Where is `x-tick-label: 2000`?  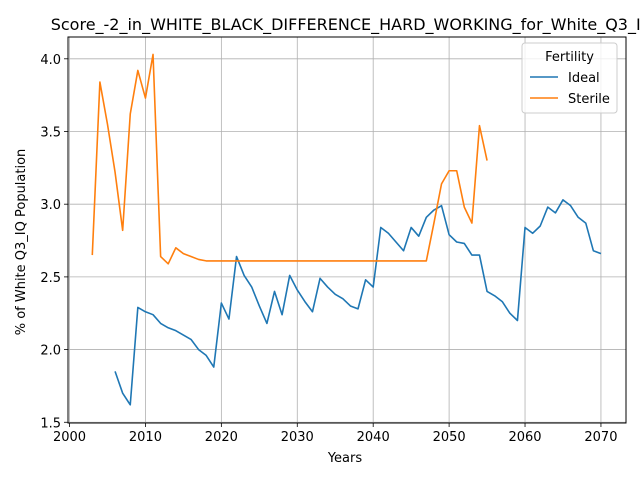
x-tick-label: 2000 is located at coordinates (69, 437).